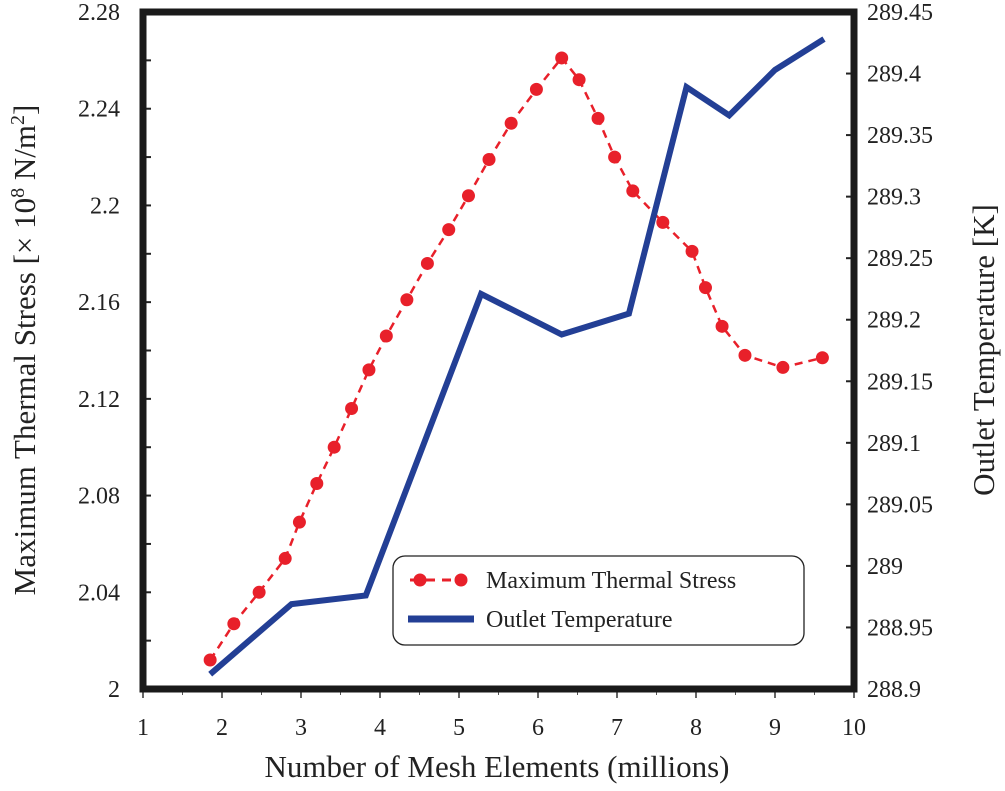 The height and width of the screenshot is (791, 1005). Describe the element at coordinates (894, 321) in the screenshot. I see `y-right-tick-label: 289.2` at that location.